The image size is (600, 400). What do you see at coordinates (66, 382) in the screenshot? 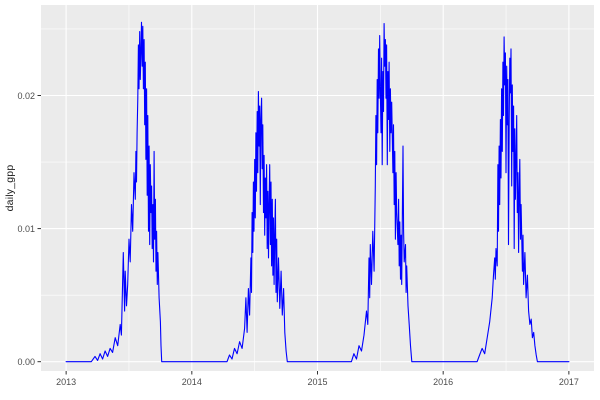
I see `x-tick-label: 2013` at bounding box center [66, 382].